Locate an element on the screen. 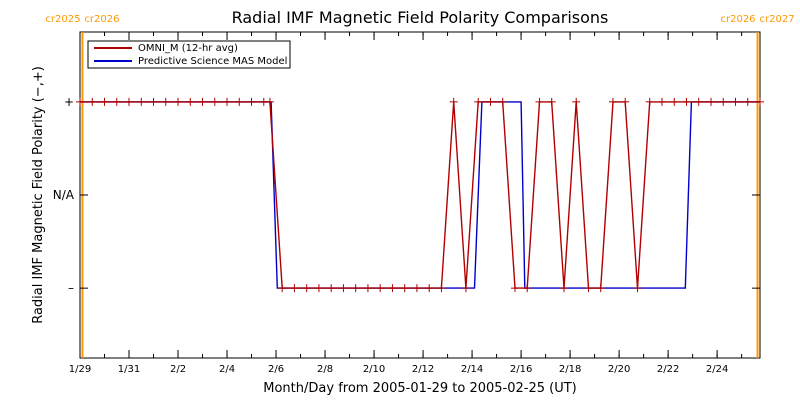 The image size is (800, 400). y-tick-label: + is located at coordinates (69, 102).